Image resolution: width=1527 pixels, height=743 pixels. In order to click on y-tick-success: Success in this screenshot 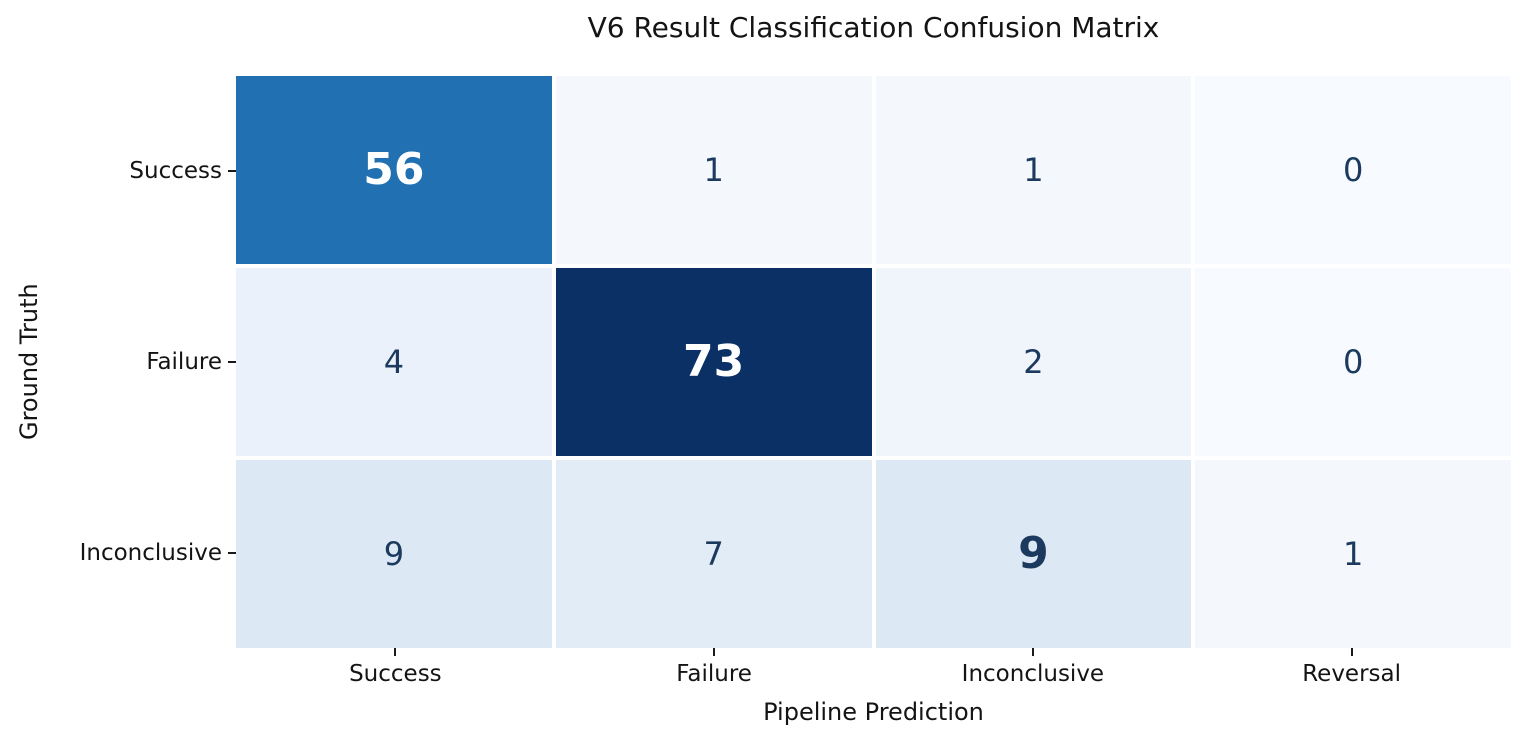, I will do `click(118, 171)`.